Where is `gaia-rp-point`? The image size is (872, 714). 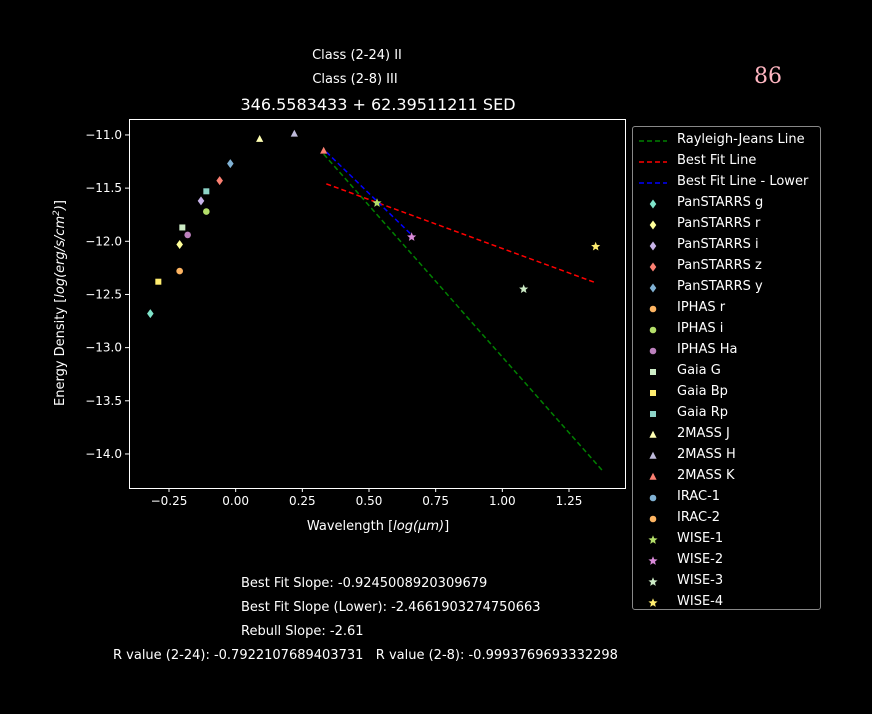
gaia-rp-point is located at coordinates (206, 191).